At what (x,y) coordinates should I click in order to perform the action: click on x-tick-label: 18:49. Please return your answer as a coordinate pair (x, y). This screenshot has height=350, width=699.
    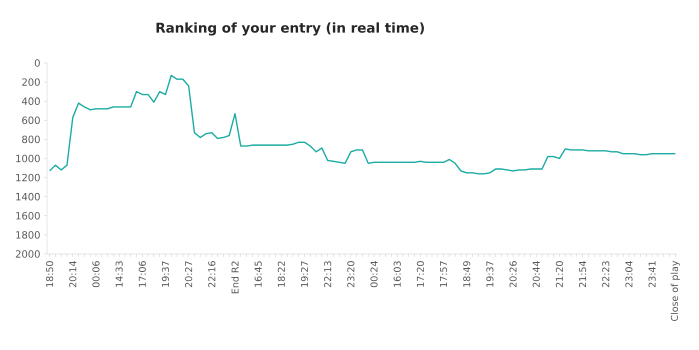
    Looking at the image, I should click on (466, 274).